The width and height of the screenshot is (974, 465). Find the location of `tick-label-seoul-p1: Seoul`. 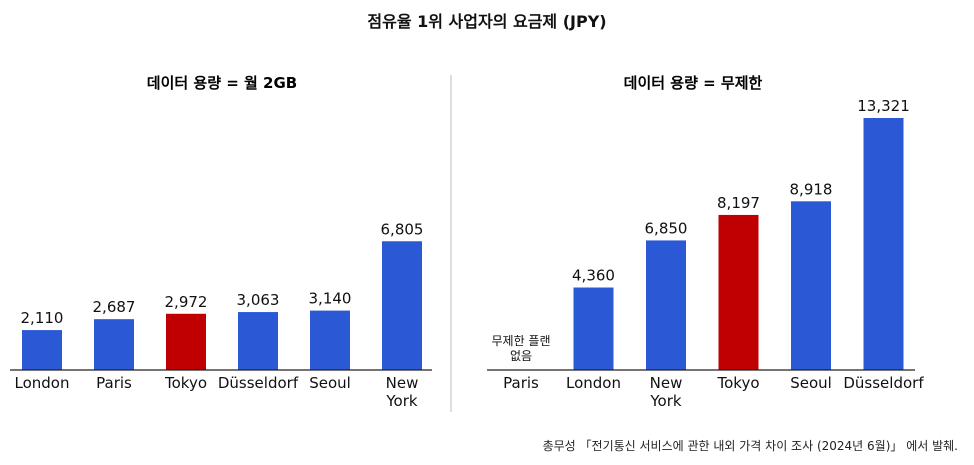

tick-label-seoul-p1: Seoul is located at coordinates (330, 383).